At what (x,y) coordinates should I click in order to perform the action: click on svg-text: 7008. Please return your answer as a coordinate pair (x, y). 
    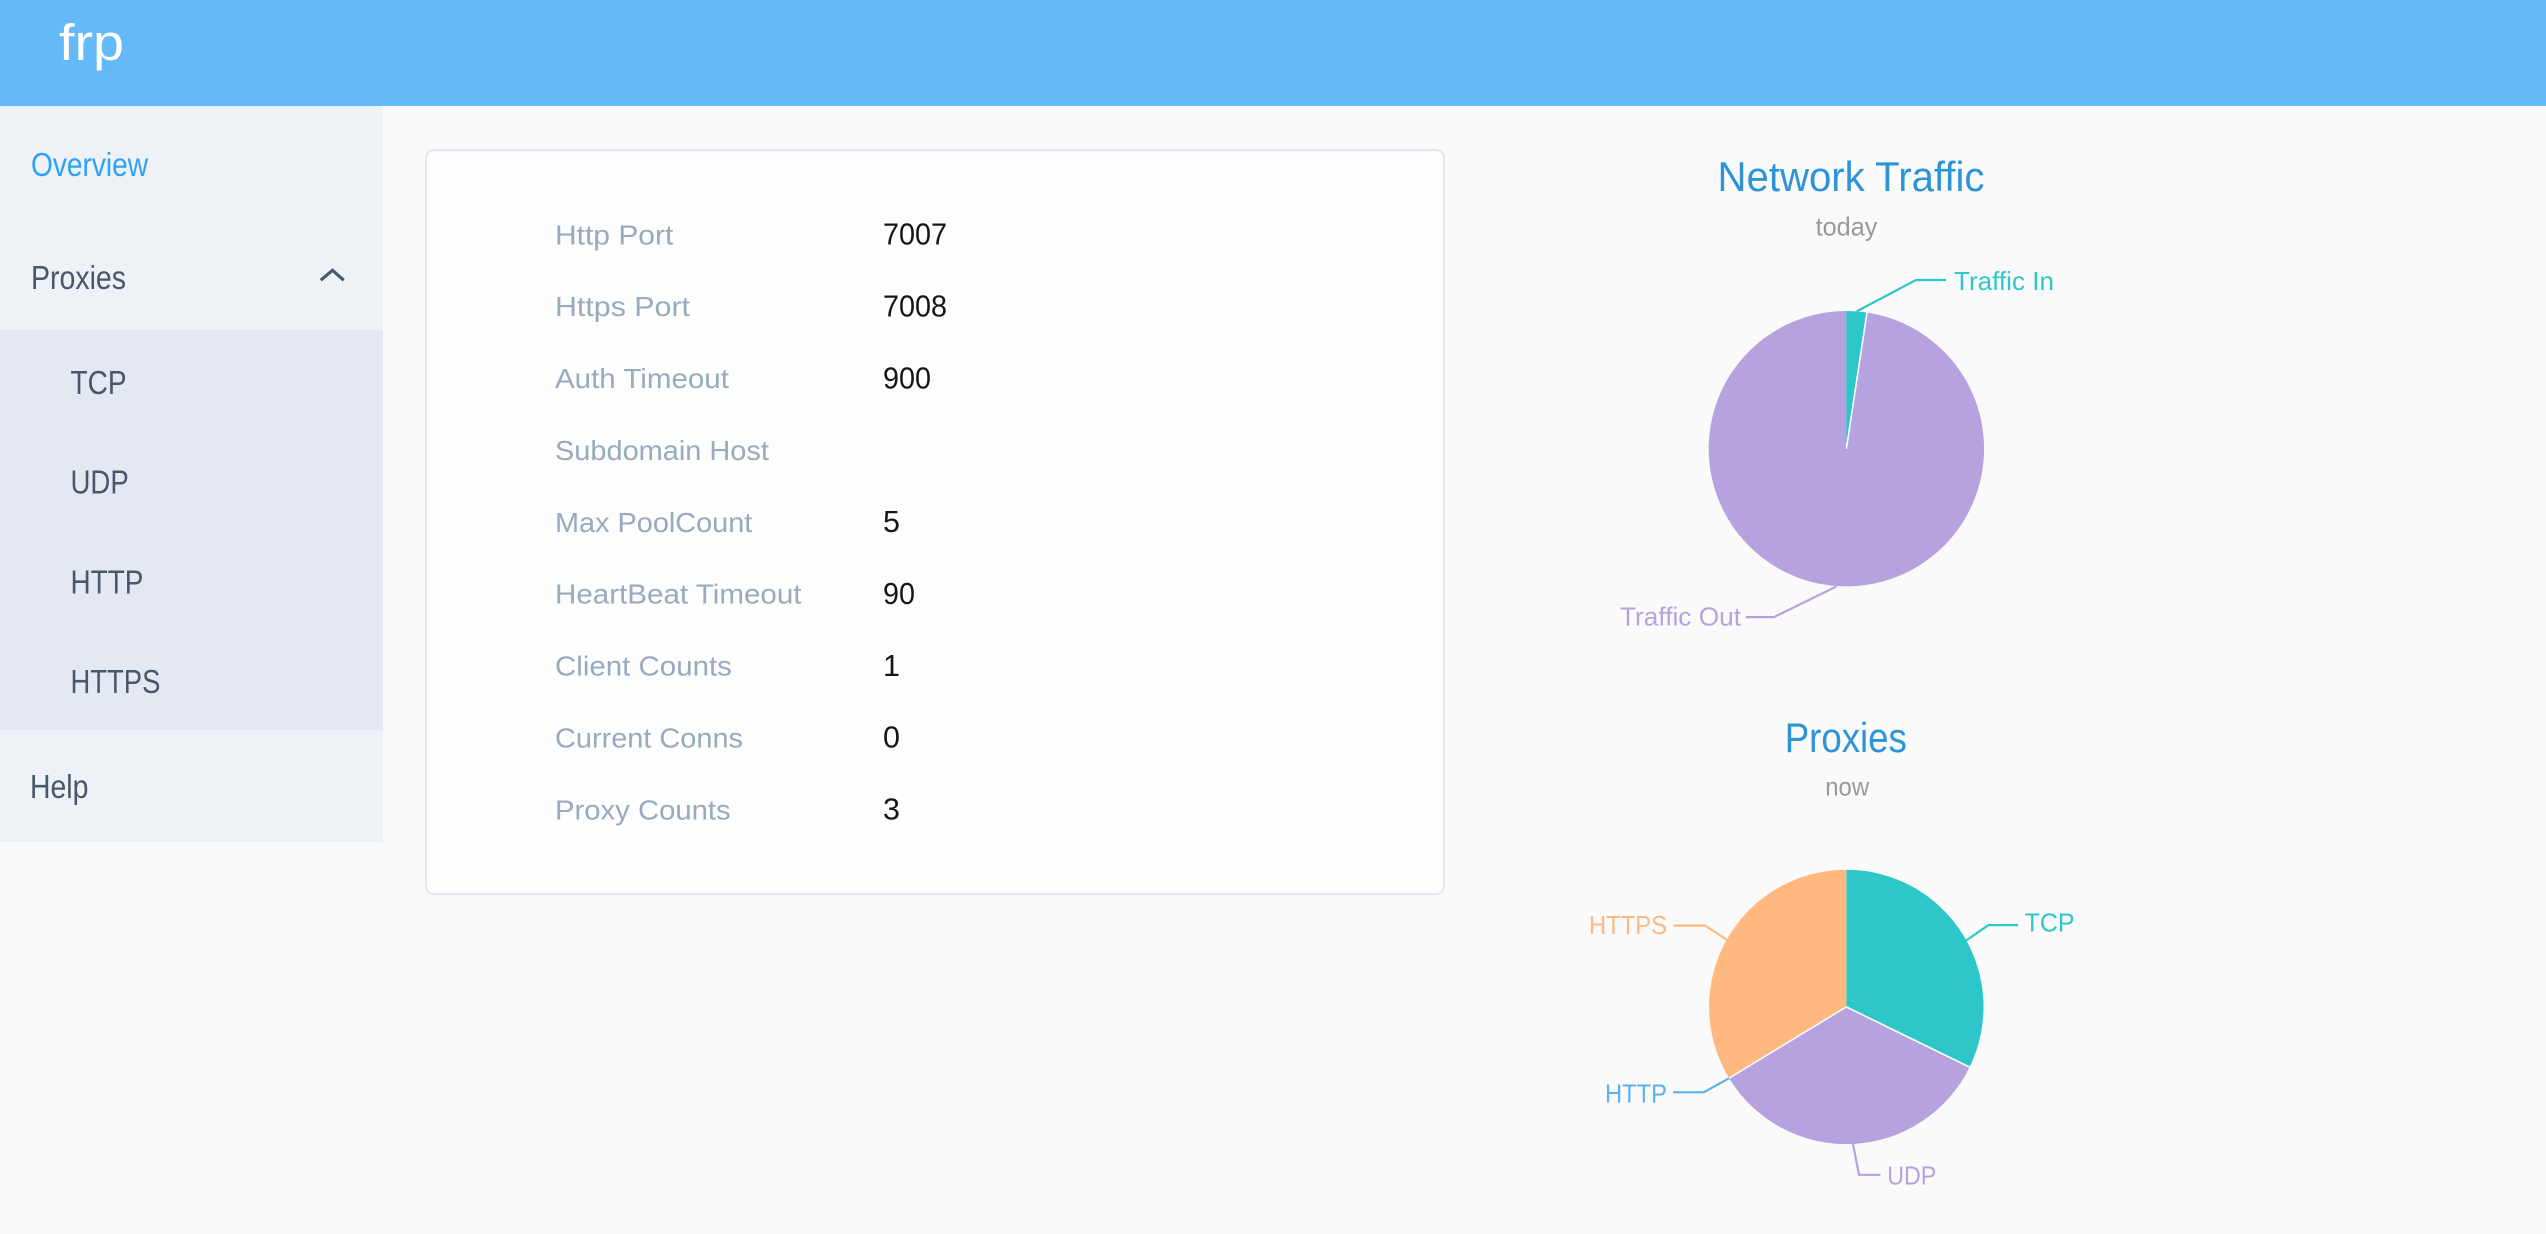
    Looking at the image, I should click on (915, 307).